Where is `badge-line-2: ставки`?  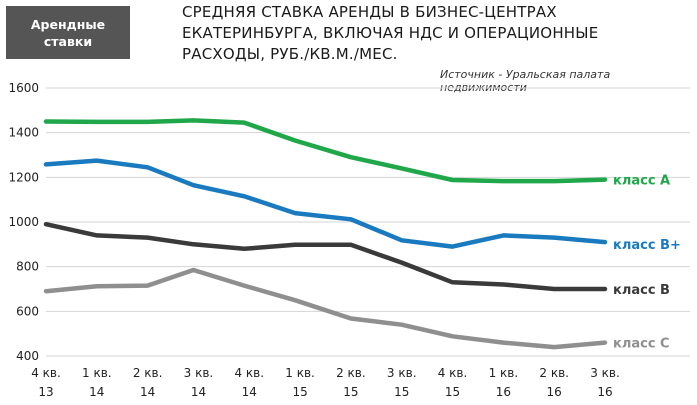 badge-line-2: ставки is located at coordinates (68, 41).